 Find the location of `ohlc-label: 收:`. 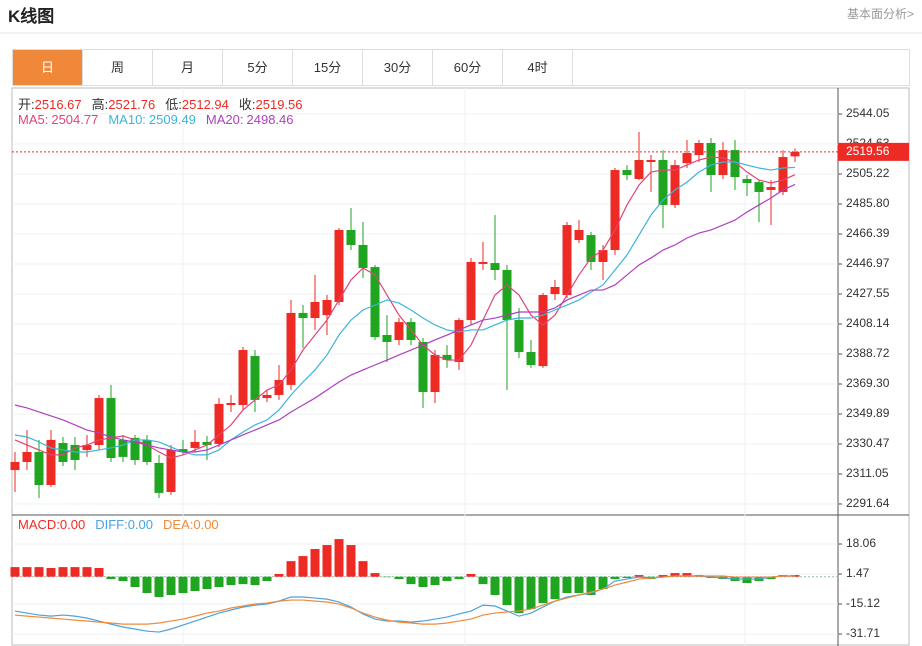

ohlc-label: 收: is located at coordinates (247, 104).